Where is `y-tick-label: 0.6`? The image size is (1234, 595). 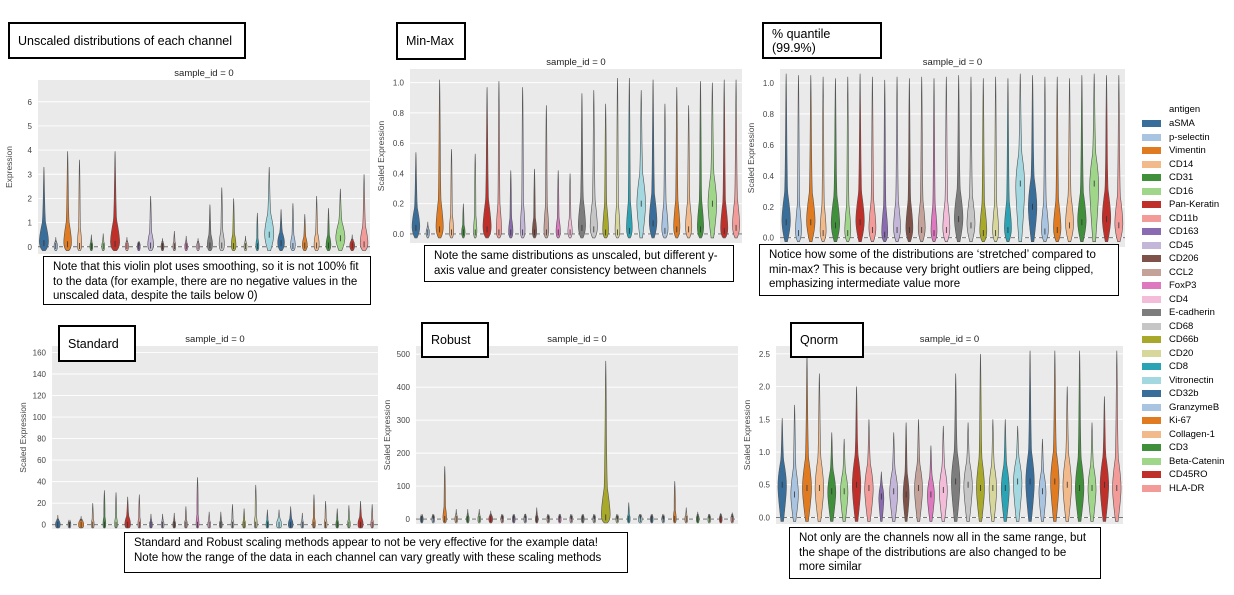
y-tick-label: 0.6 is located at coordinates (769, 145).